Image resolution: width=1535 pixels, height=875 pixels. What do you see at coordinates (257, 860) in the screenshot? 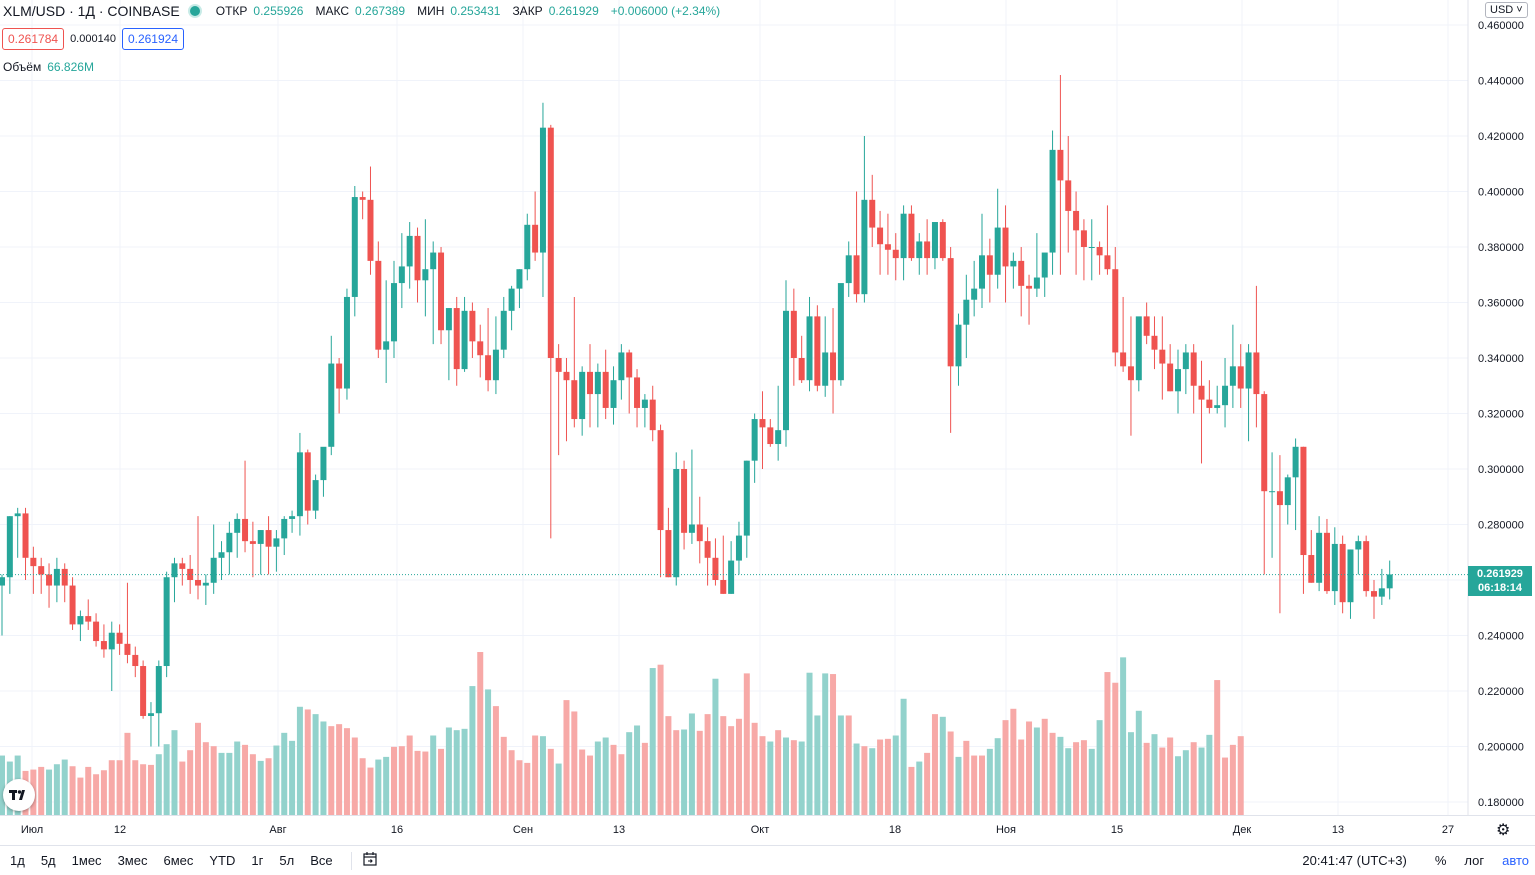
I see `range-1y-button: 1г` at bounding box center [257, 860].